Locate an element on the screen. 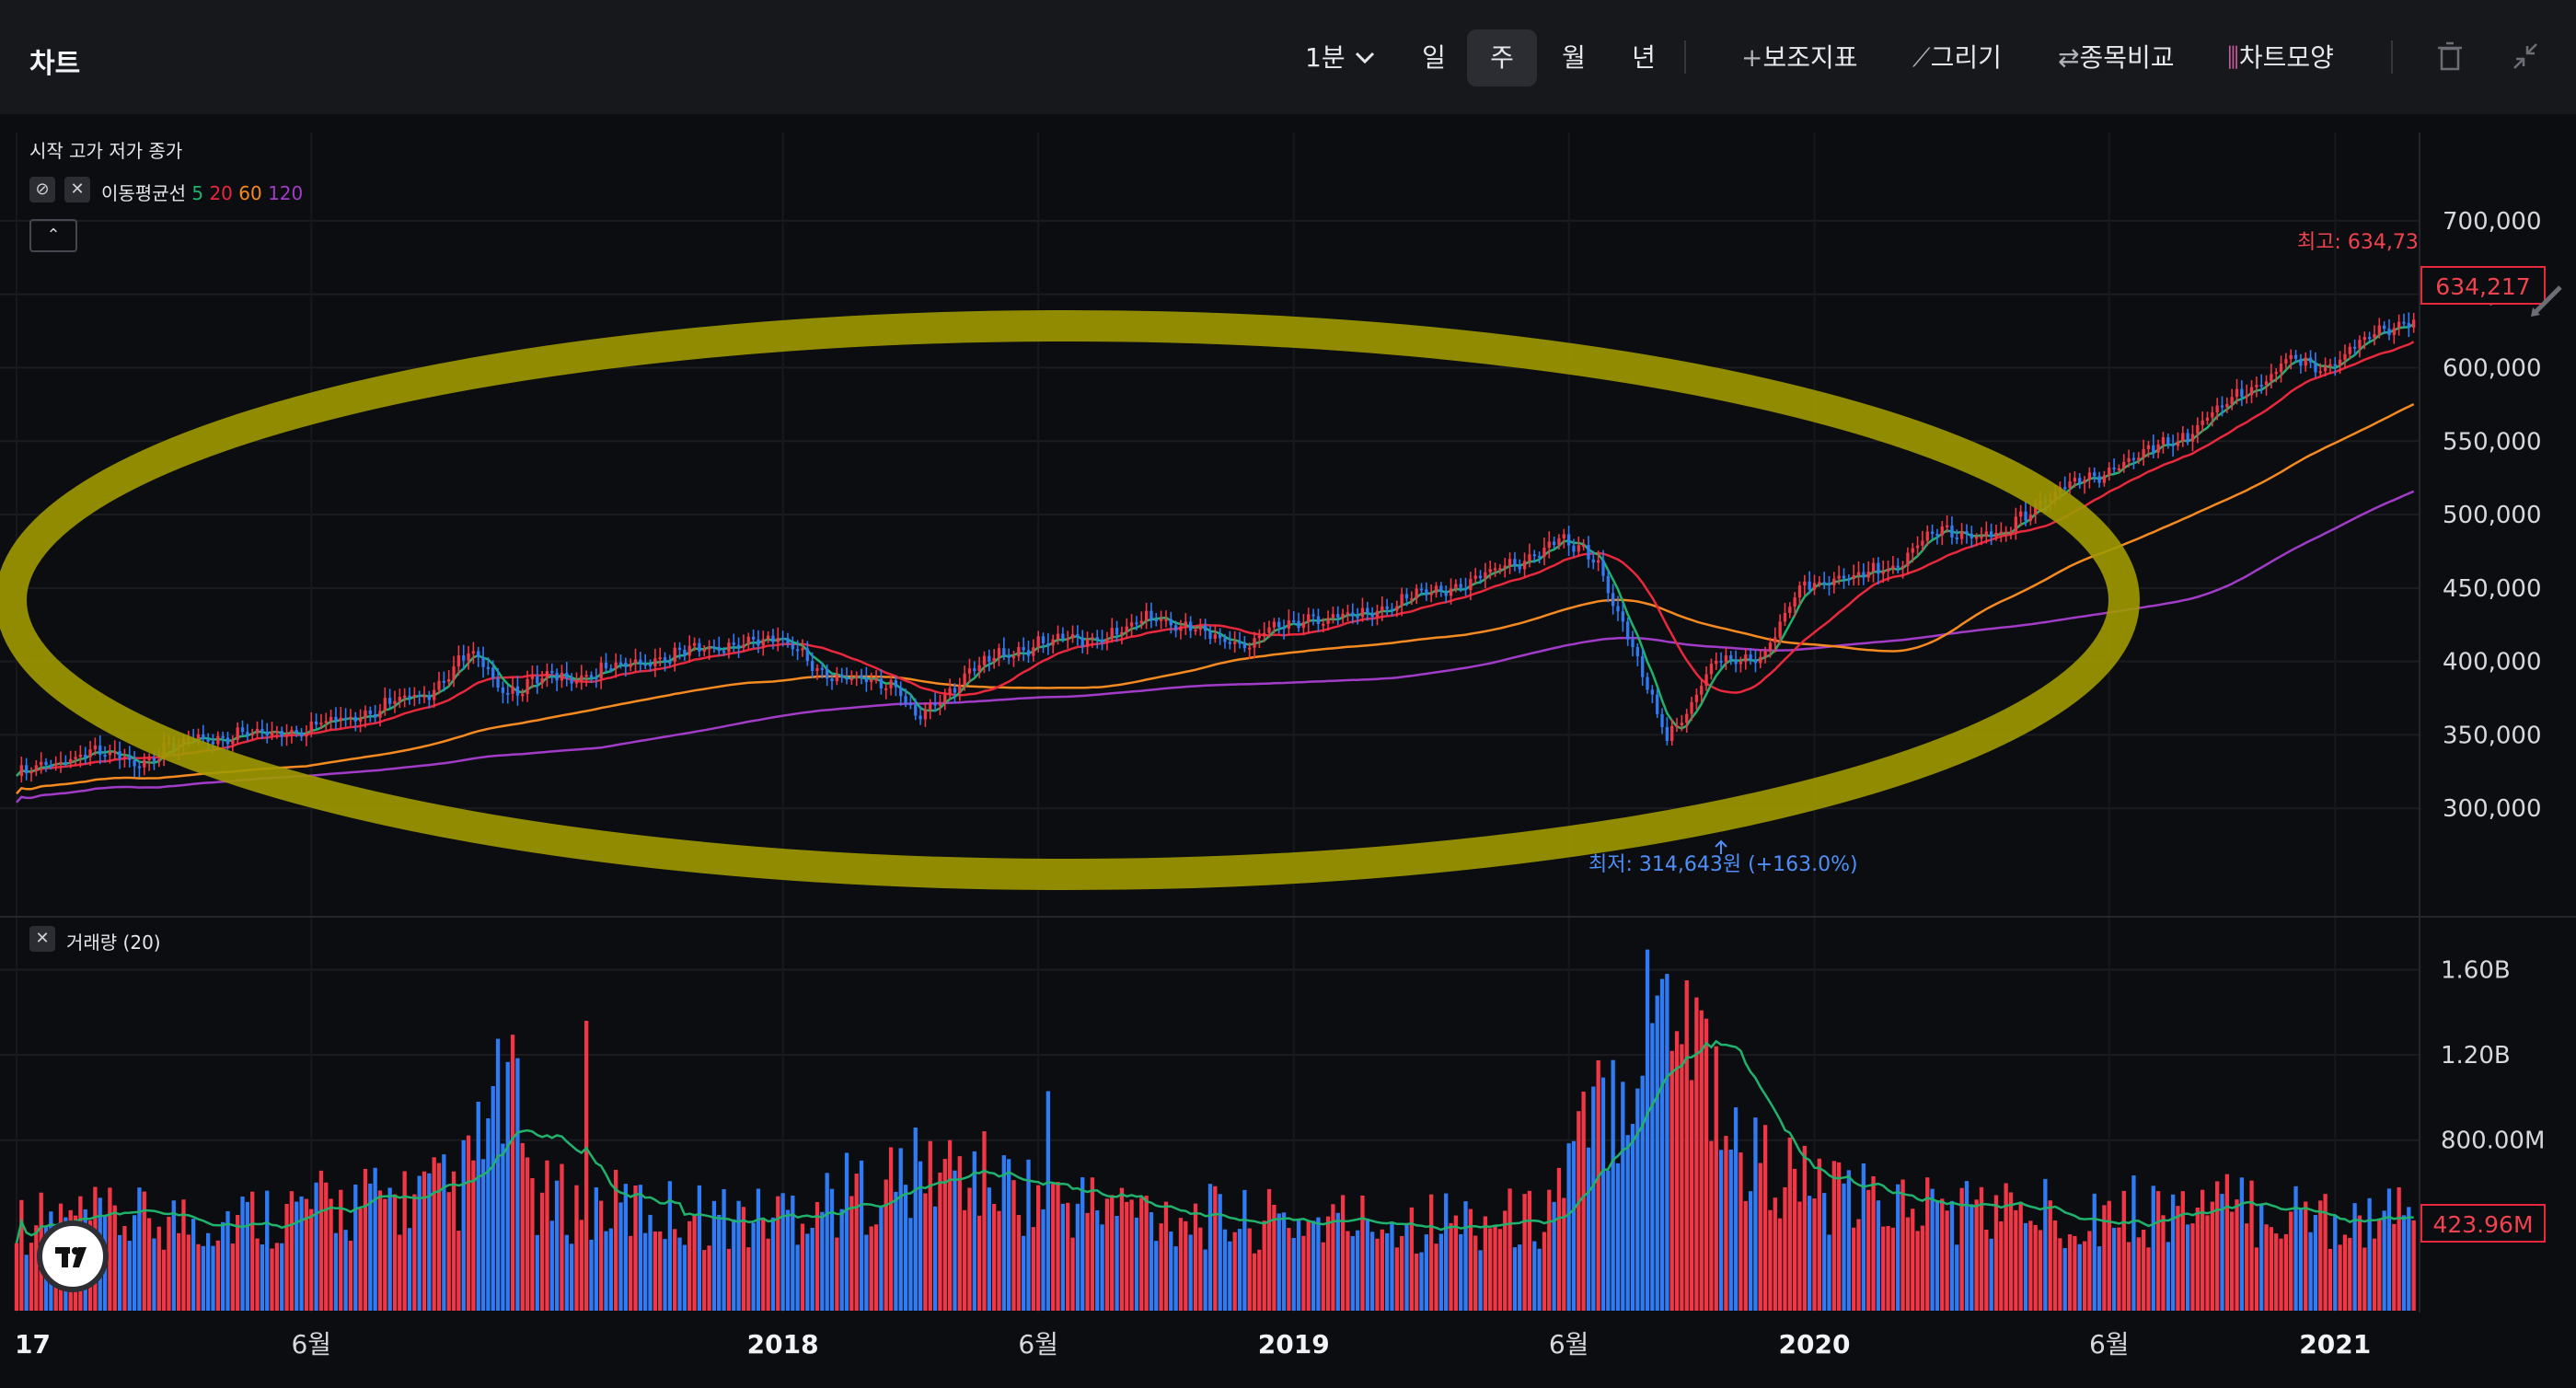  compare-button: ⇄종목비교 is located at coordinates (2116, 58).